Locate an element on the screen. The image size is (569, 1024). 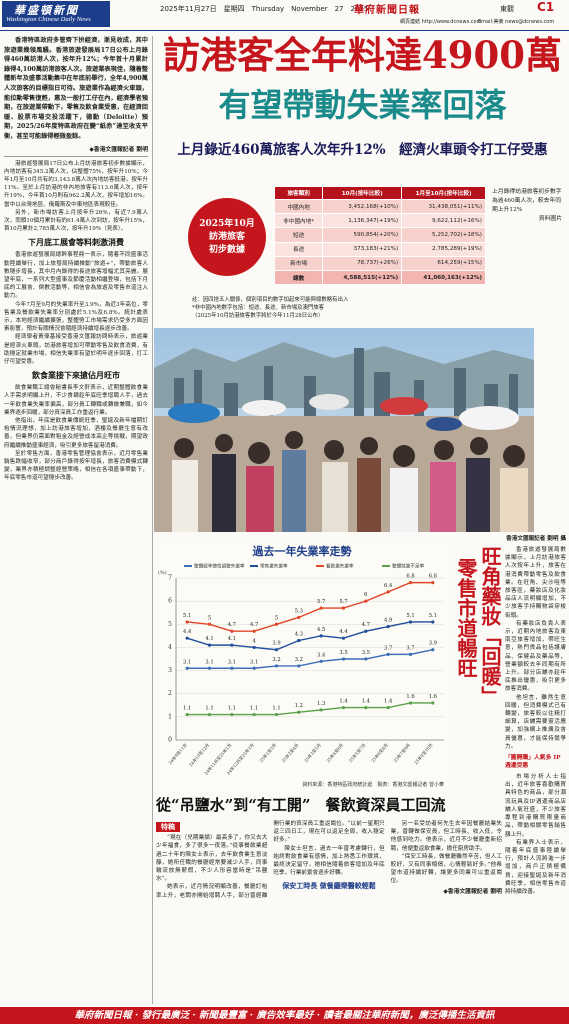
data-label: 1.4 is located at coordinates (388, 702).